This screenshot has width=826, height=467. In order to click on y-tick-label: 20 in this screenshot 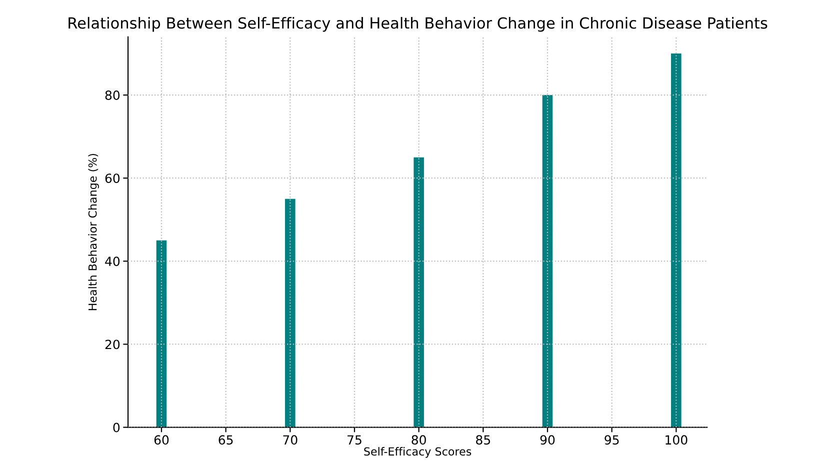, I will do `click(112, 345)`.